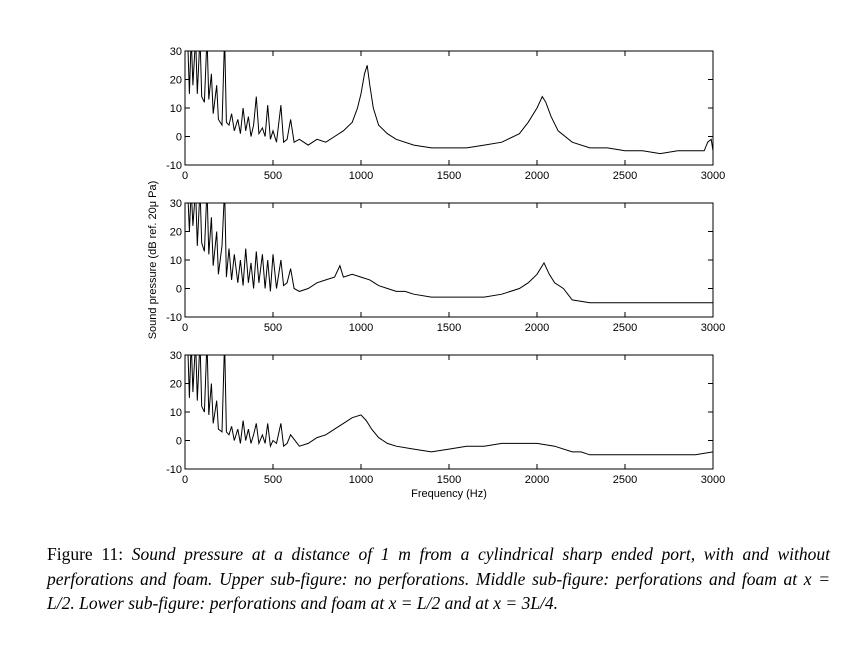 The image size is (857, 653). Describe the element at coordinates (449, 494) in the screenshot. I see `x-axis-label: Frequency (Hz)` at that location.